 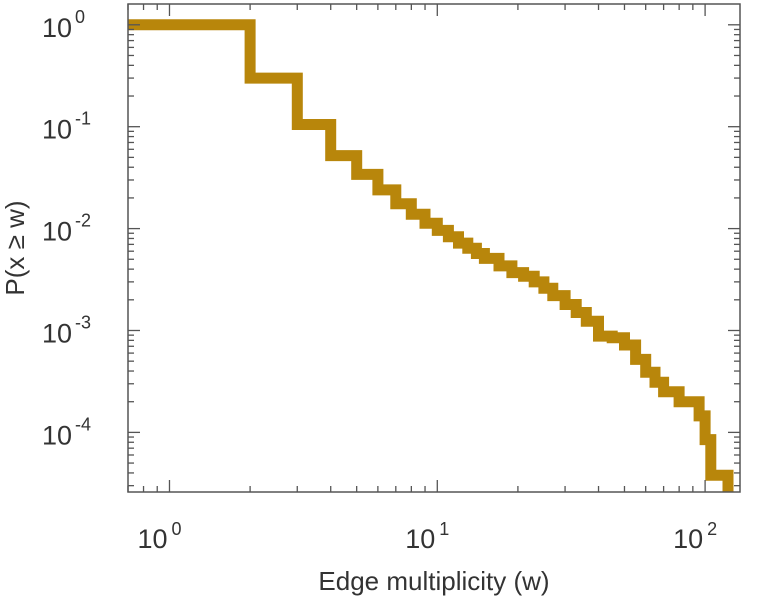 What do you see at coordinates (159, 536) in the screenshot?
I see `x-tick-label: 10 0` at bounding box center [159, 536].